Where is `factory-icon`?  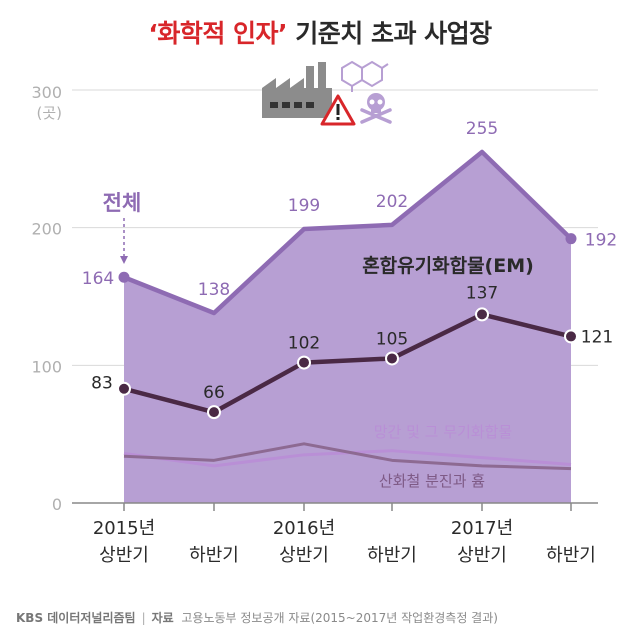
factory-icon is located at coordinates (297, 90).